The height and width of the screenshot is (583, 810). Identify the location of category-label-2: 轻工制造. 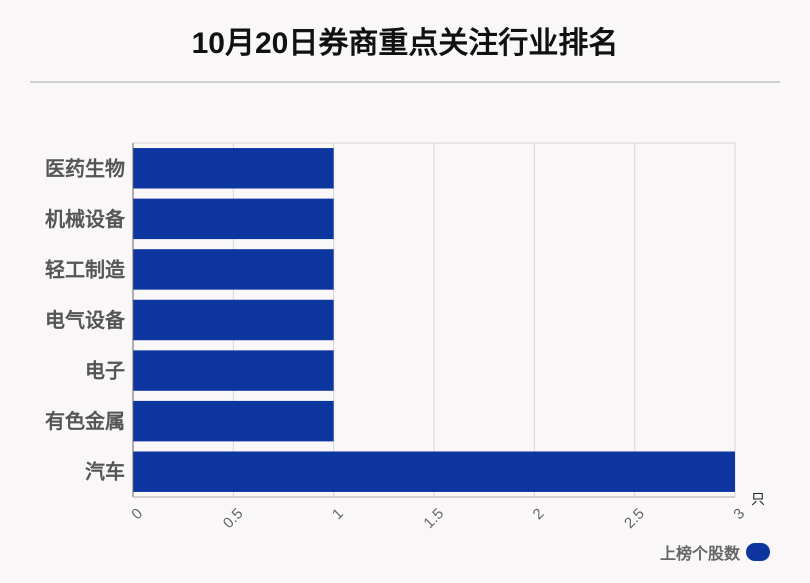
(85, 269).